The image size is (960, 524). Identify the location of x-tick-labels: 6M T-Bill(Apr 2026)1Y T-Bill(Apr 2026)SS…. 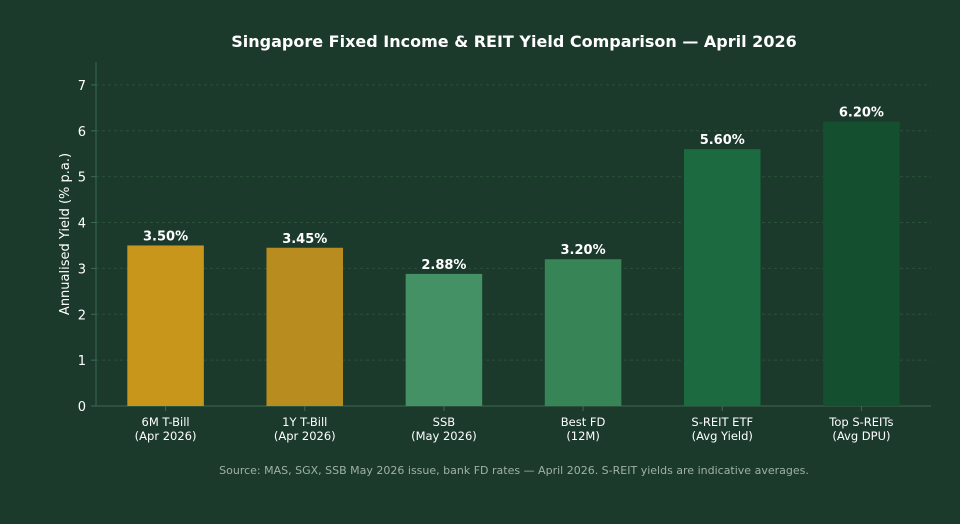
(514, 429).